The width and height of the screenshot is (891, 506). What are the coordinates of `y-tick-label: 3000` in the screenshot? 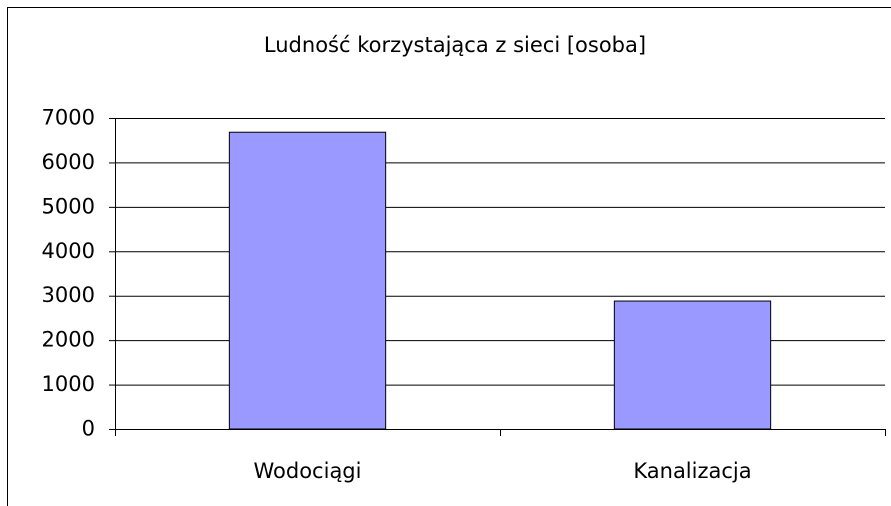 It's located at (68, 295).